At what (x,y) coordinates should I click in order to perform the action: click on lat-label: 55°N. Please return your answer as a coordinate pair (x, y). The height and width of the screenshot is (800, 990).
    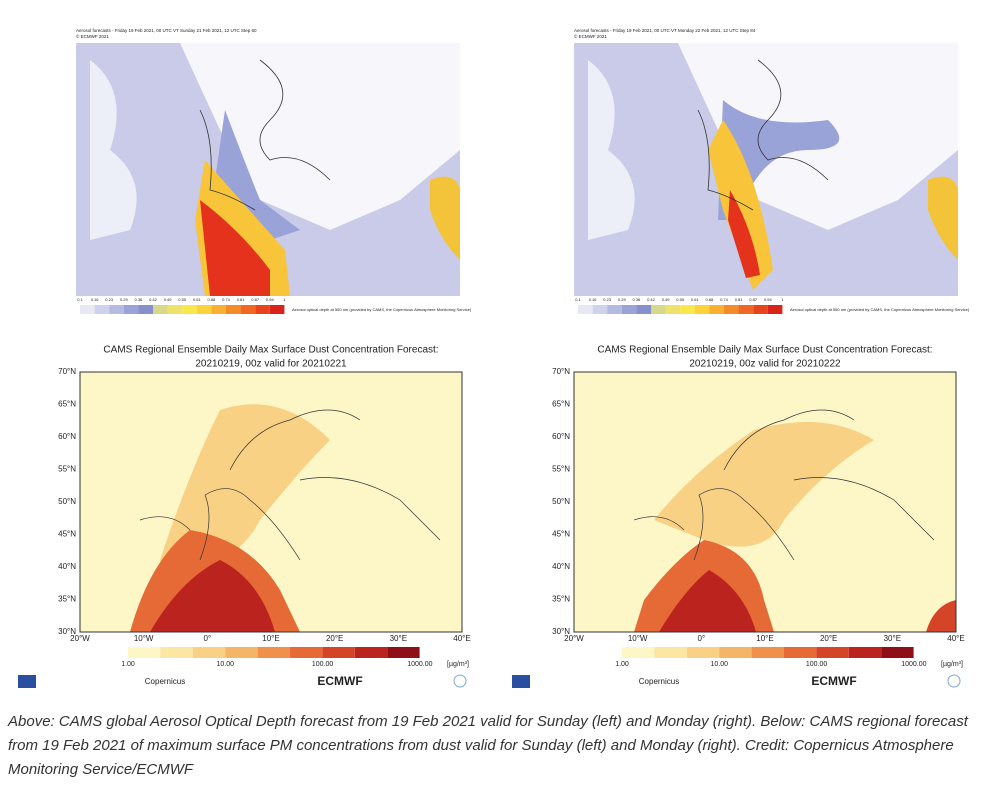
    Looking at the image, I should click on (561, 469).